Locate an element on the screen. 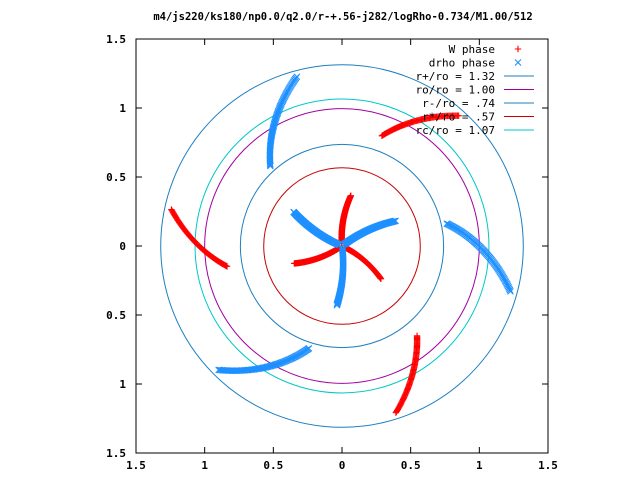 This screenshot has height=480, width=640. y-tick-label: 0 is located at coordinates (122, 246).